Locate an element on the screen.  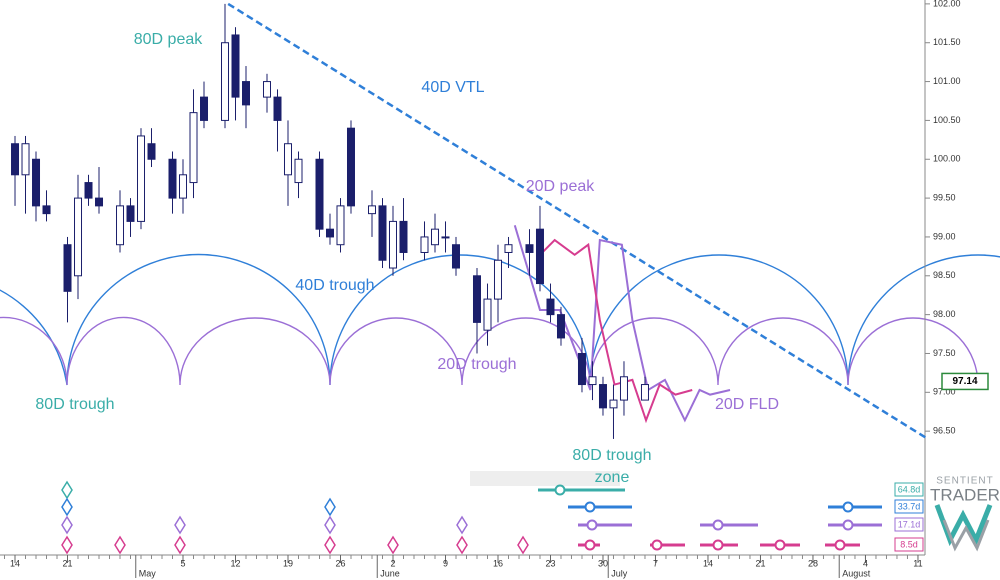
x-tick-label: 7 is located at coordinates (655, 563).